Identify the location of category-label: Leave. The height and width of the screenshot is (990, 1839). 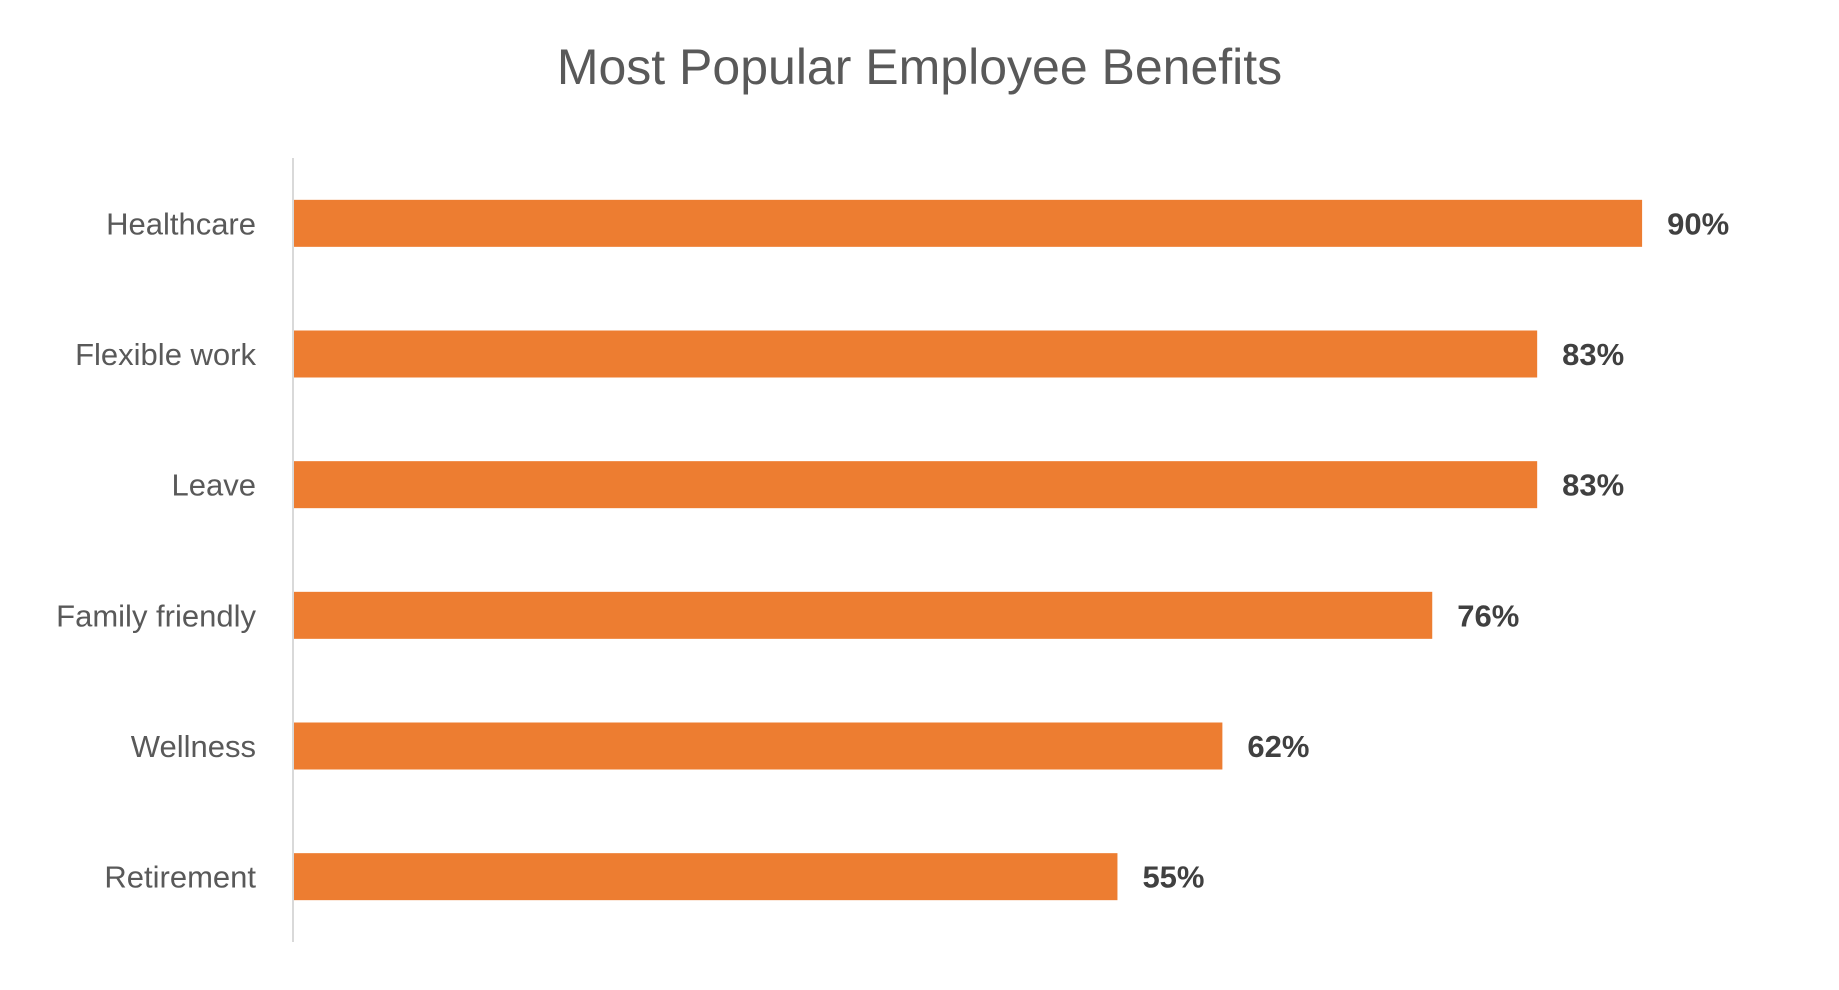
(214, 485).